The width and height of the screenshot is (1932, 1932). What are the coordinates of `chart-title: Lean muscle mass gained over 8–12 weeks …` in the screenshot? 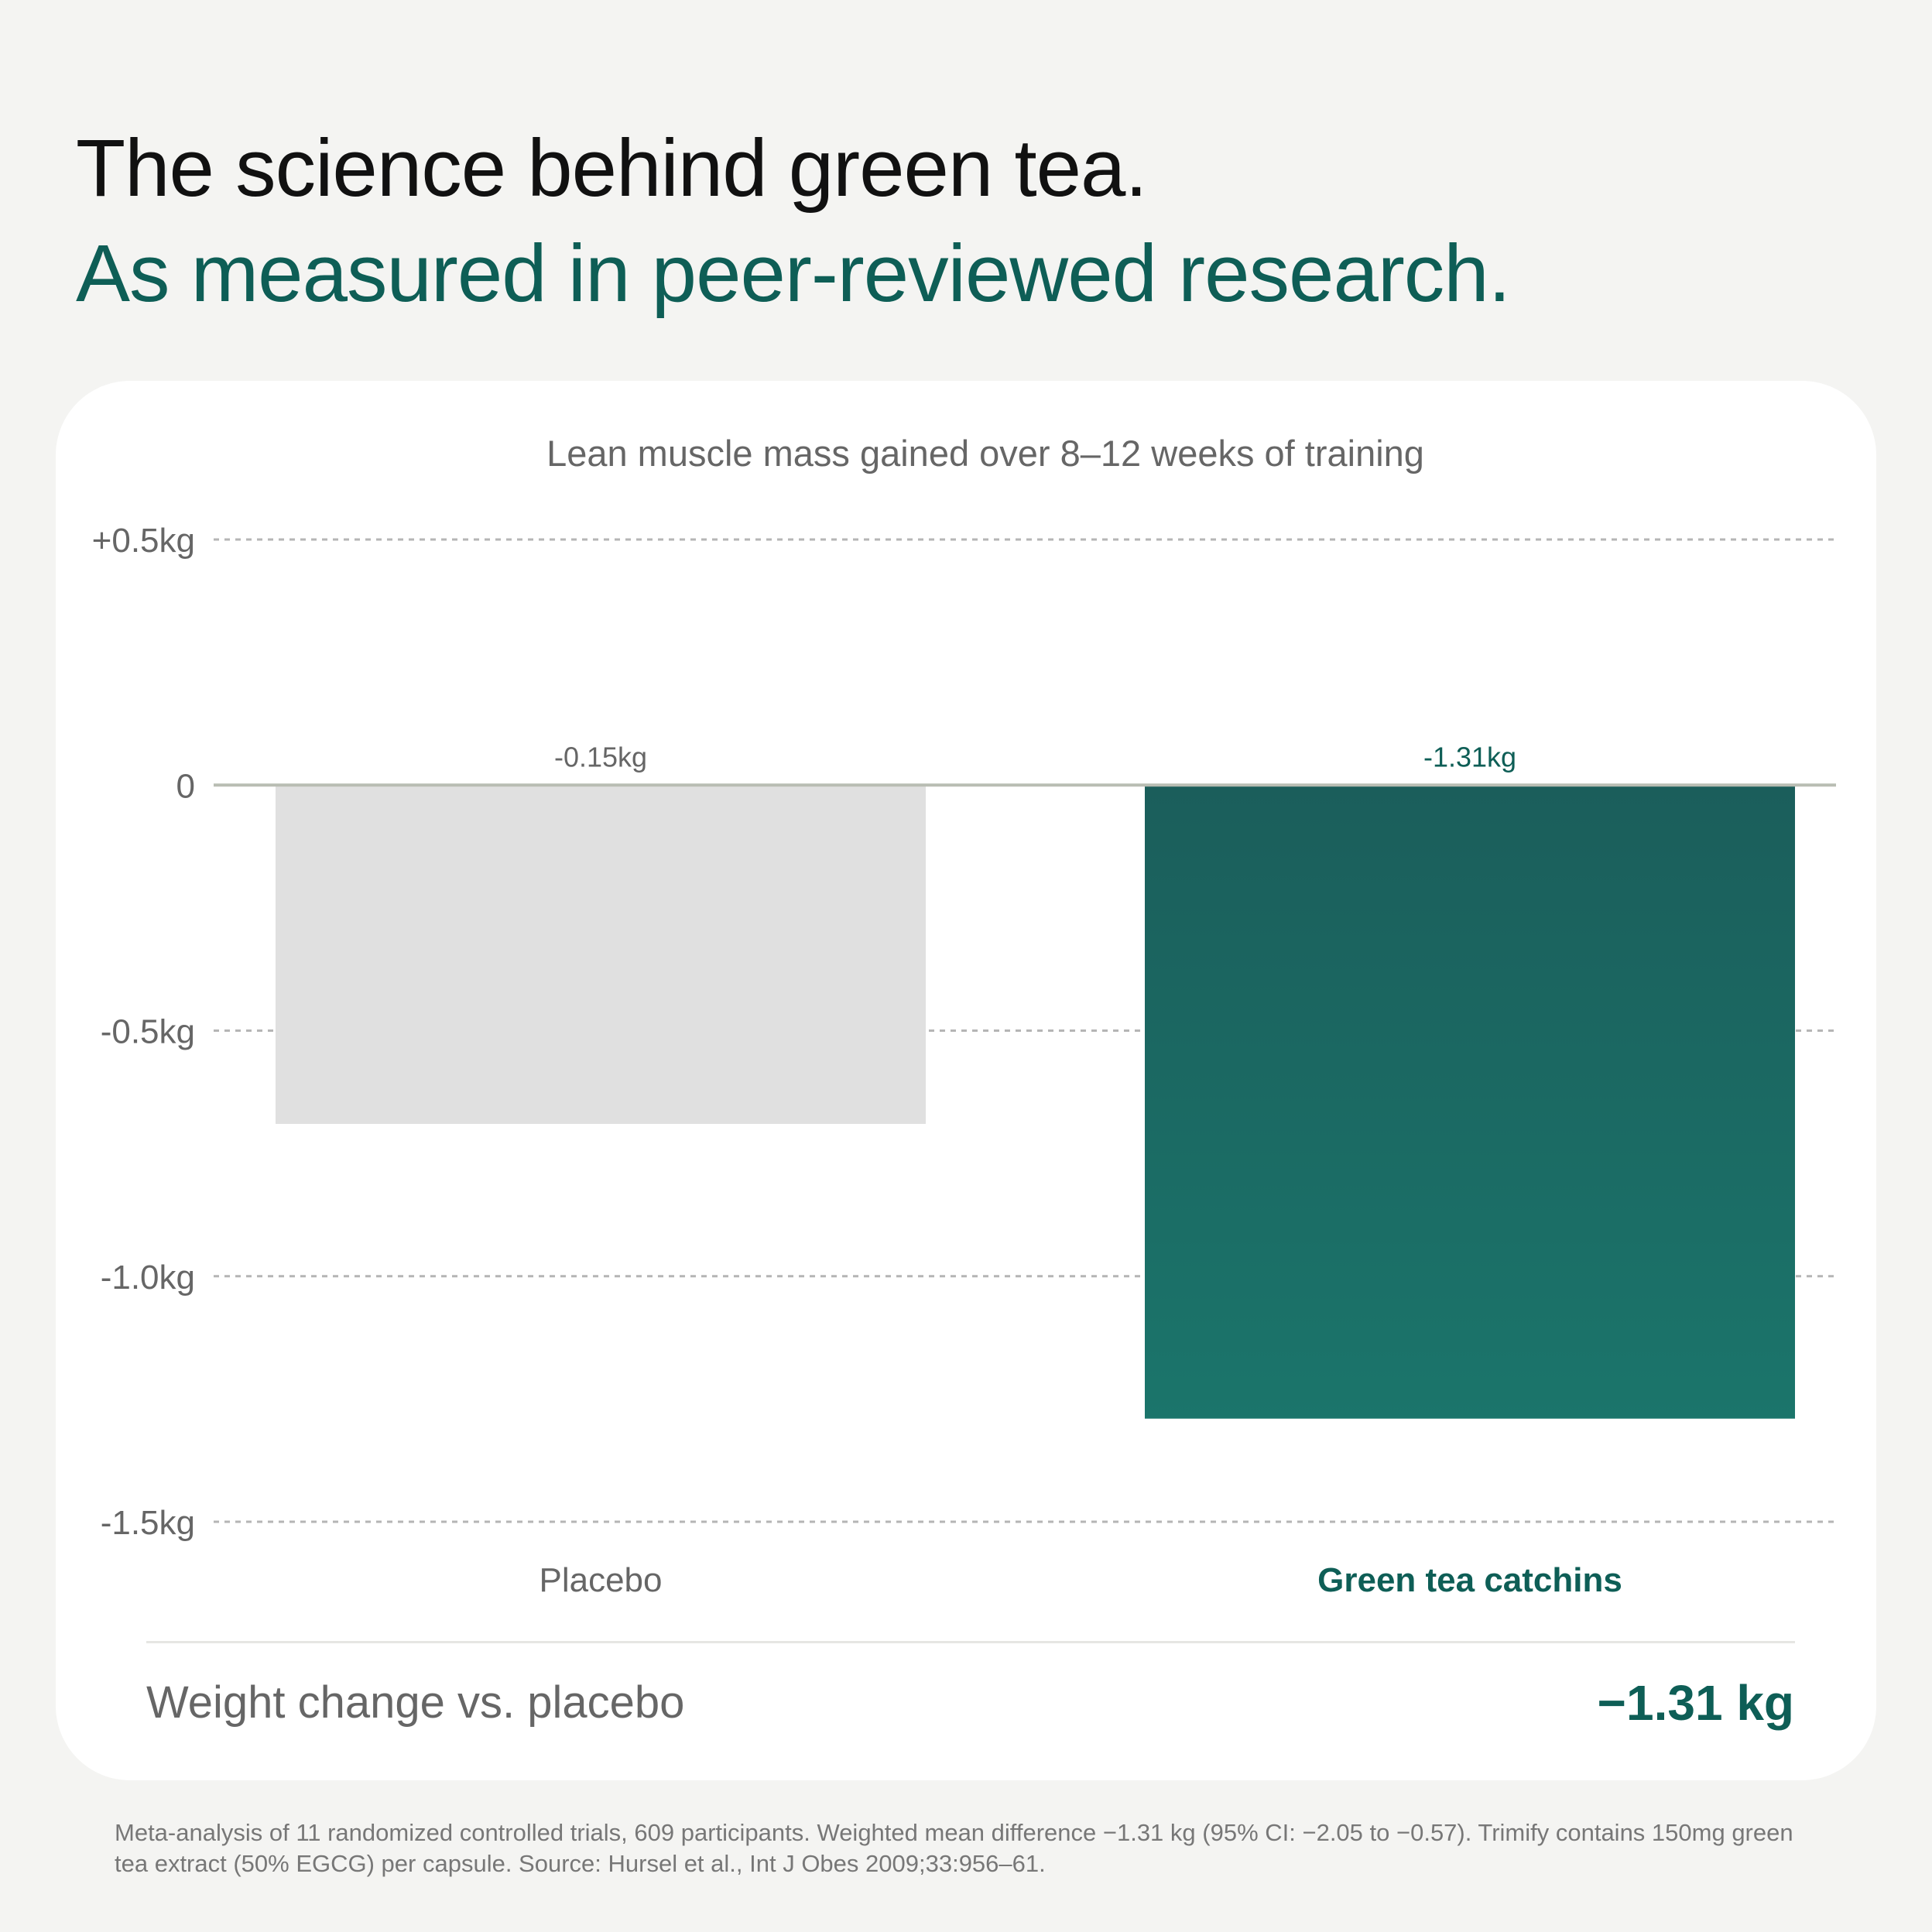 It's located at (985, 453).